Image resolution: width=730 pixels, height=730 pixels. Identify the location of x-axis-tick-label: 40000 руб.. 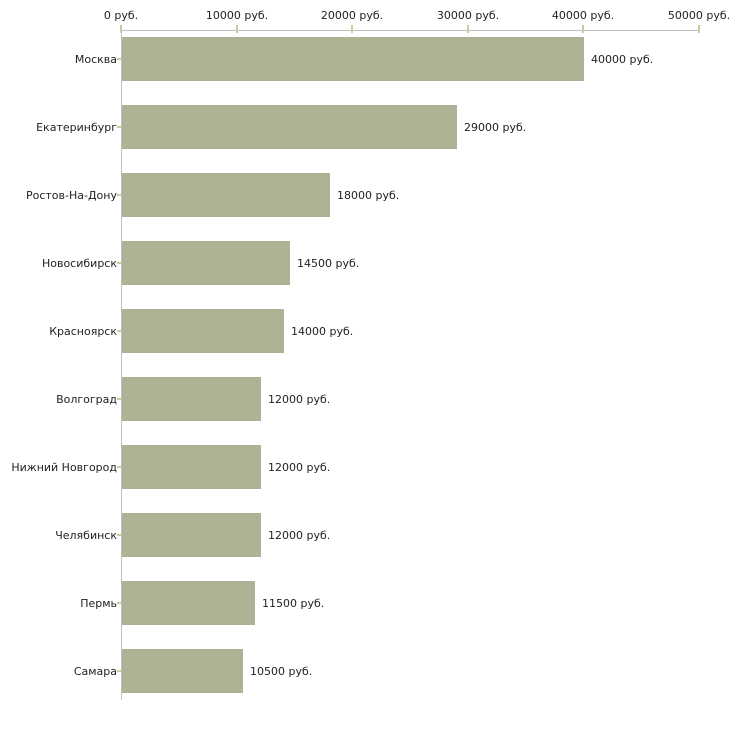
(583, 15).